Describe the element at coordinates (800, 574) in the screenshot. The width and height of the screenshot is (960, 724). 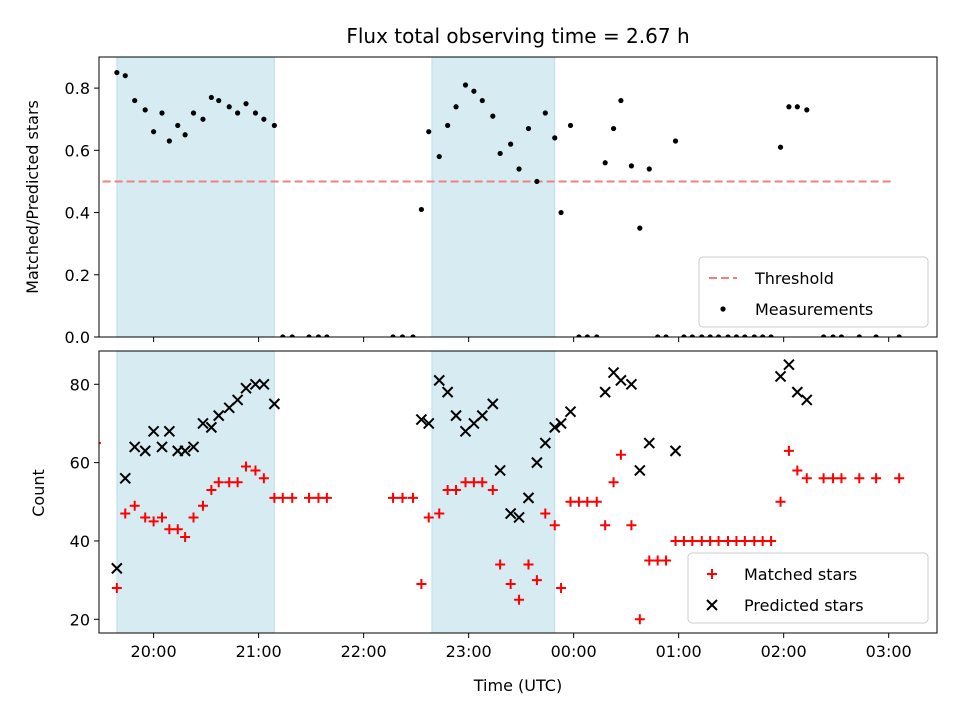
I see `legend-label: Matched stars` at that location.